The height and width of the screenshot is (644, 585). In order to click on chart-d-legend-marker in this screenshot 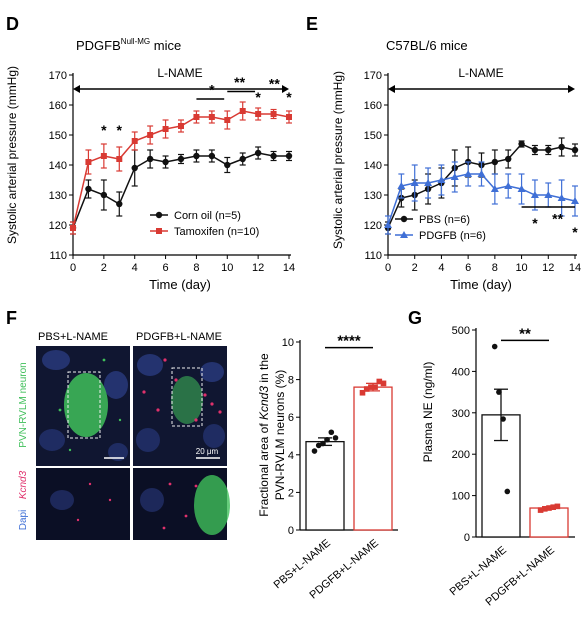, I will do `click(159, 215)`.